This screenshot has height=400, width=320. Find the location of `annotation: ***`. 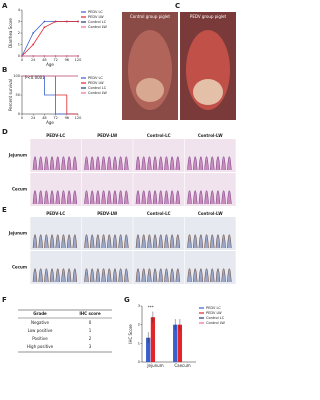

annotation: *** is located at coordinates (151, 307).